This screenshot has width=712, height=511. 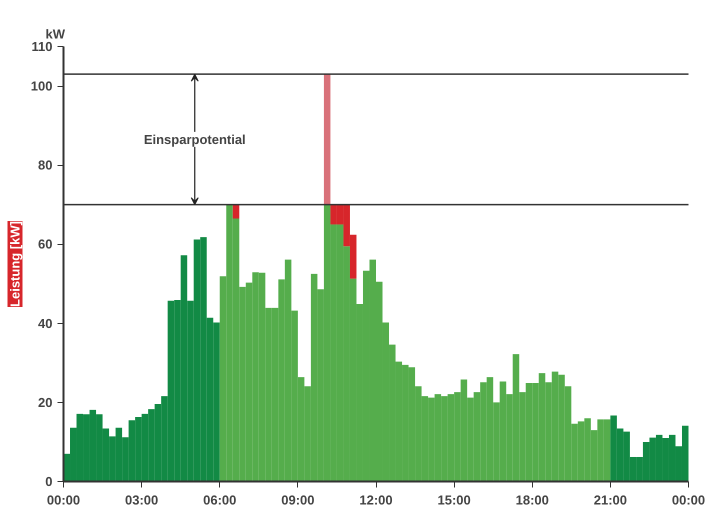 I want to click on x-tick-label: 09:00, so click(x=297, y=500).